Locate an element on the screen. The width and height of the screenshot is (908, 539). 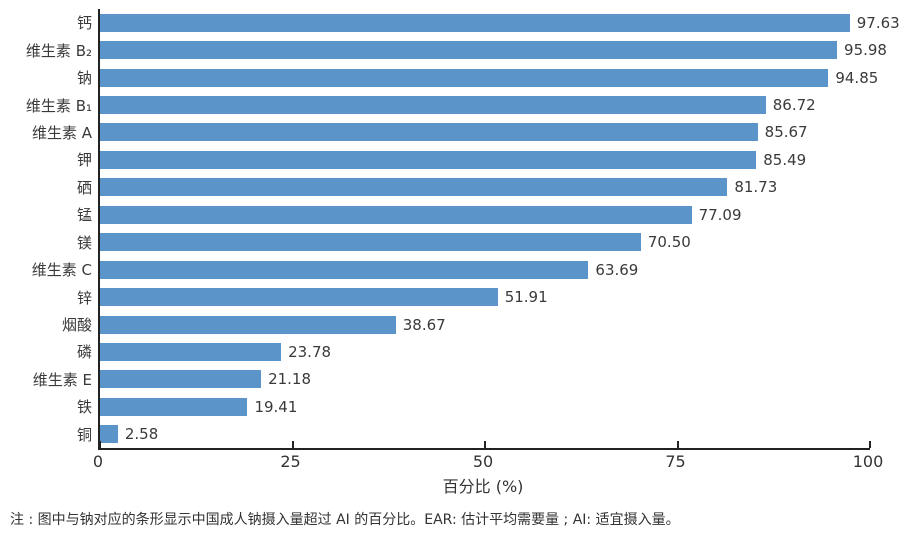
chart-row: 硒 81.73 is located at coordinates (440, 187).